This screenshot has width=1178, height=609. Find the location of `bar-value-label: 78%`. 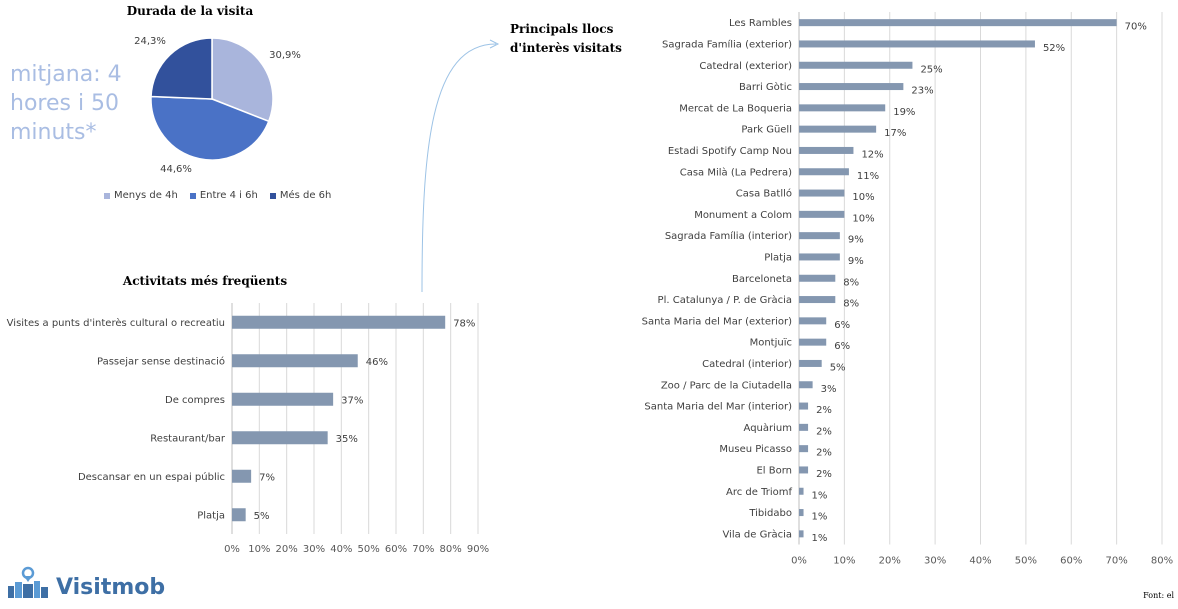

bar-value-label: 78% is located at coordinates (464, 323).